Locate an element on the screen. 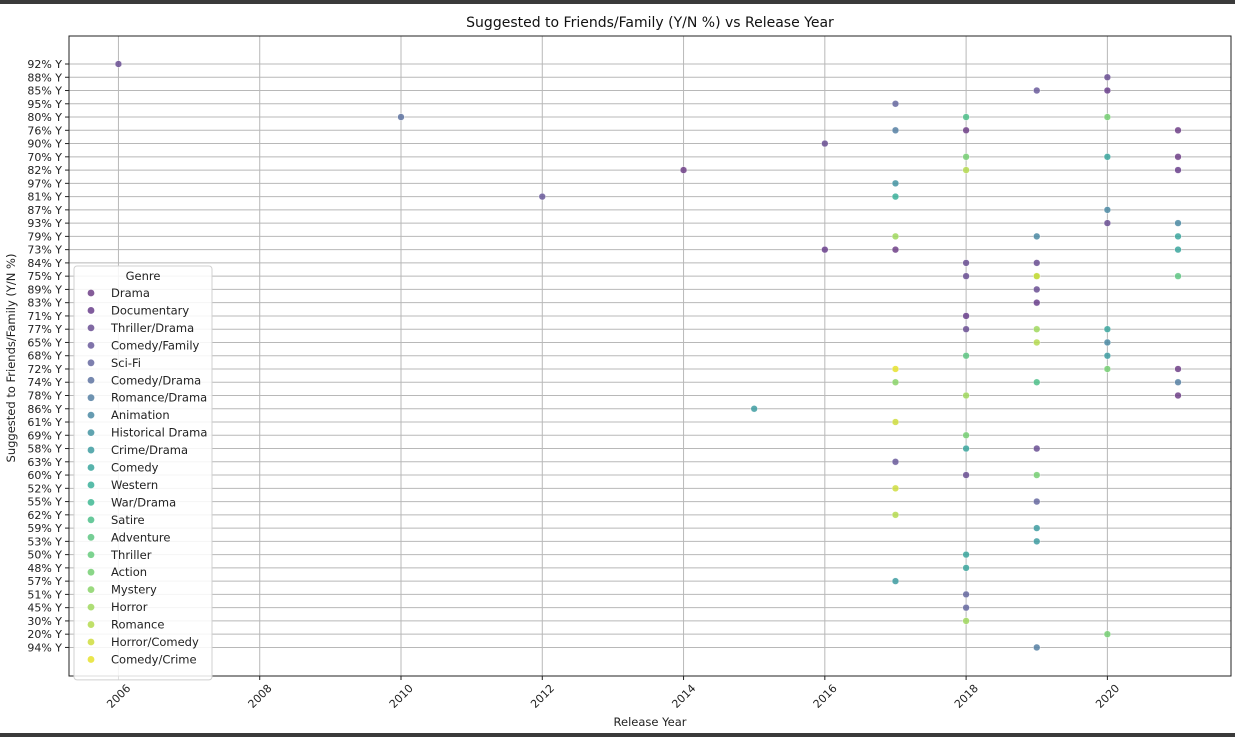  y-tick-label: 68% Y is located at coordinates (44, 356).